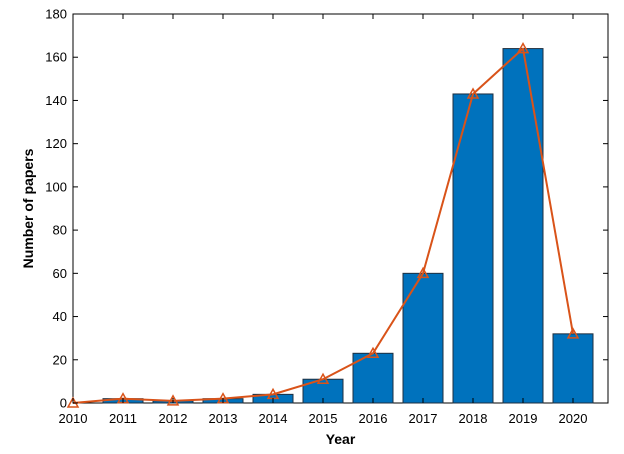 The width and height of the screenshot is (624, 454). Describe the element at coordinates (473, 93) in the screenshot. I see `marker-2018` at that location.